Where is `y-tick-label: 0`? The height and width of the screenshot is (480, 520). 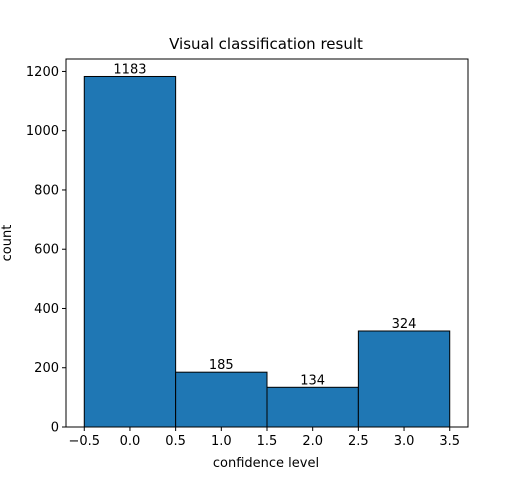 y-tick-label: 0 is located at coordinates (55, 428).